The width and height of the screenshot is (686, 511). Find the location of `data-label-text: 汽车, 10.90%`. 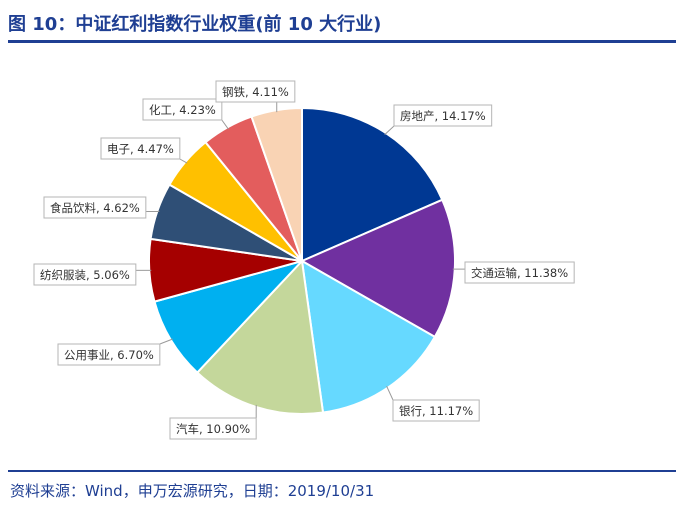

data-label-text: 汽车, 10.90% is located at coordinates (213, 429).